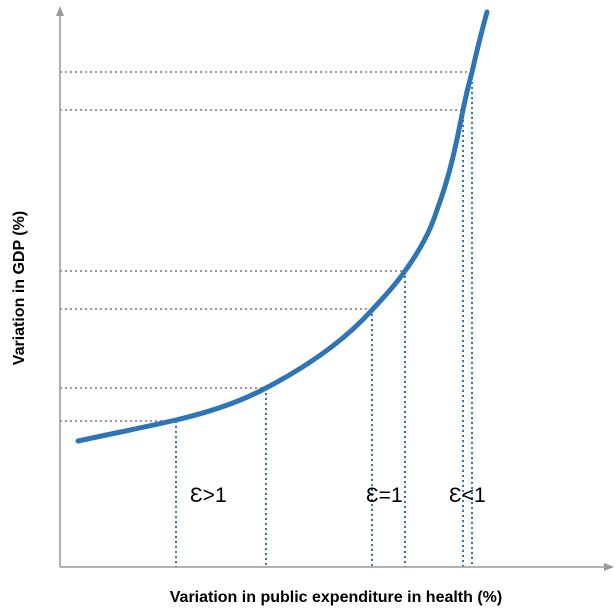 This screenshot has width=615, height=610. What do you see at coordinates (19, 288) in the screenshot?
I see `y-axis-label: Variation in GDP (%)` at bounding box center [19, 288].